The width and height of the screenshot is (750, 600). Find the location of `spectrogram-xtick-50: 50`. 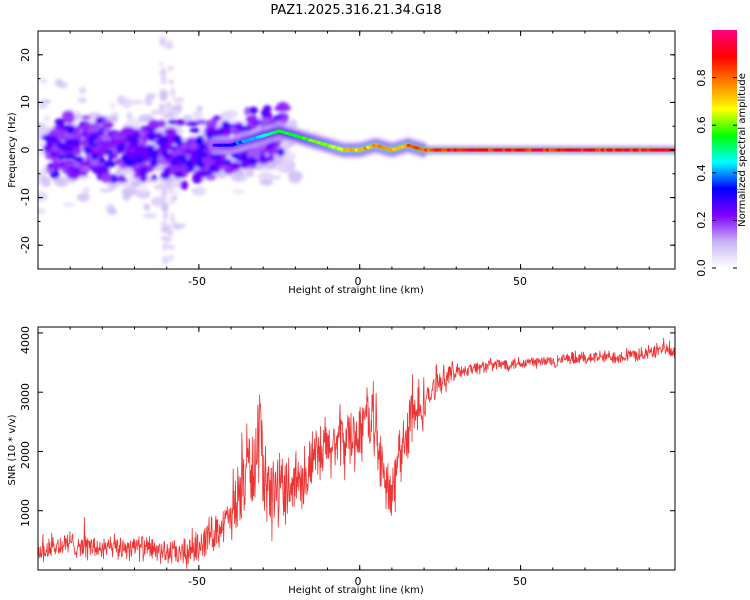

spectrogram-xtick-50: 50 is located at coordinates (520, 281).